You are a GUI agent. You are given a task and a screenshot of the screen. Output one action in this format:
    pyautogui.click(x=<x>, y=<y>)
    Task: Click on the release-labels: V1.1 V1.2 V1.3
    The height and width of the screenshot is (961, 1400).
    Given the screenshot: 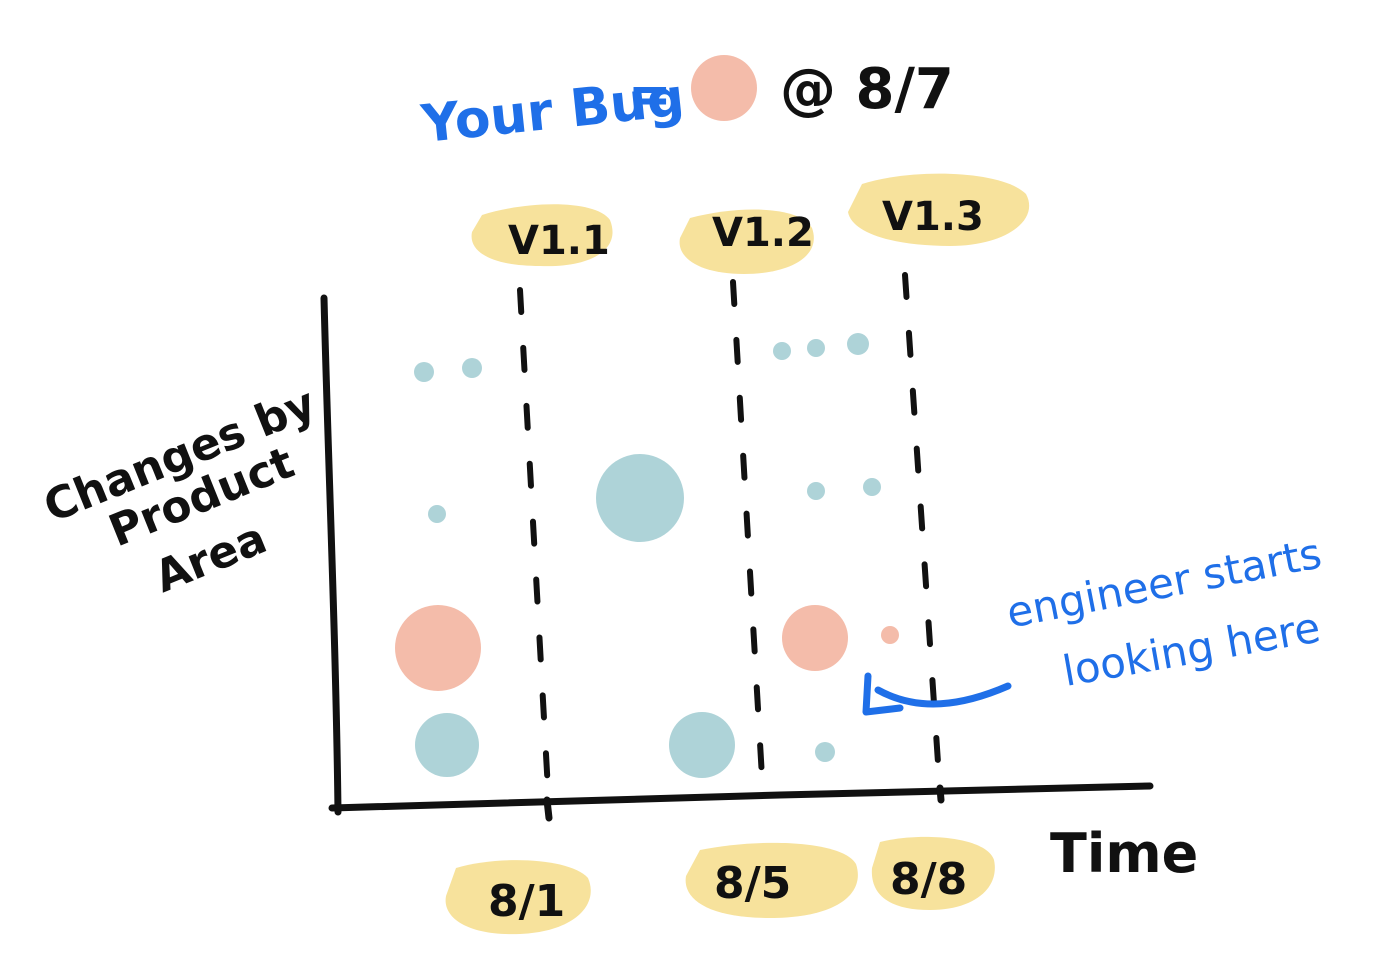 What is the action you would take?
    pyautogui.click(x=750, y=223)
    